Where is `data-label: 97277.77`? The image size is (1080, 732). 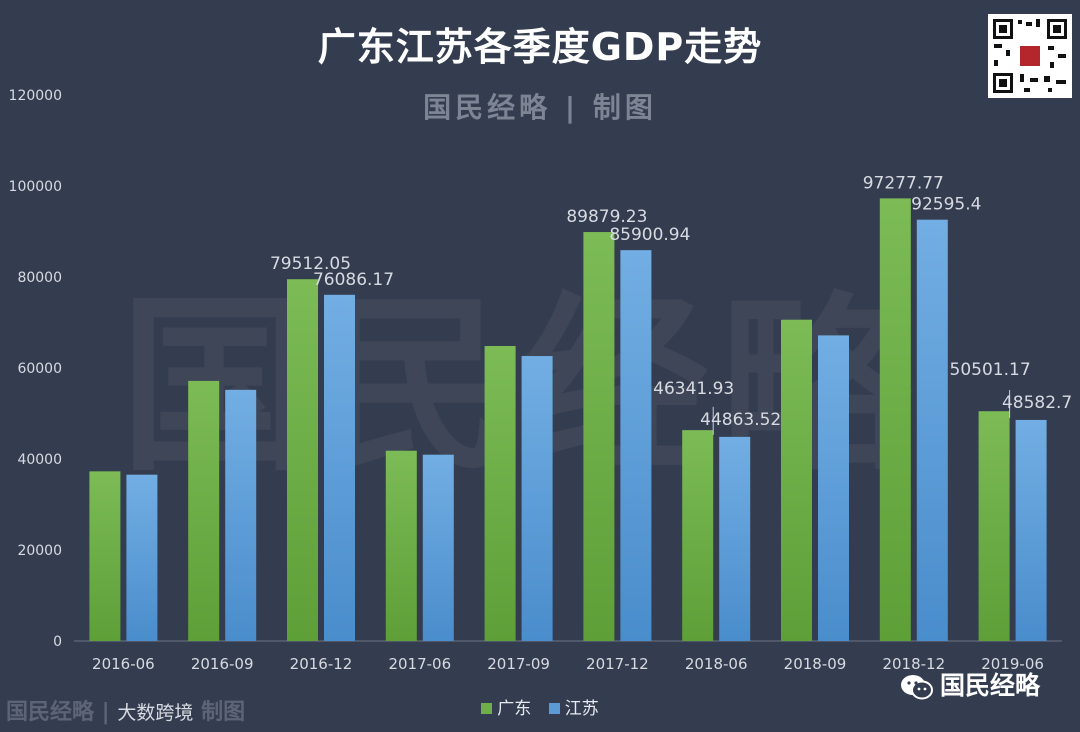 data-label: 97277.77 is located at coordinates (903, 183).